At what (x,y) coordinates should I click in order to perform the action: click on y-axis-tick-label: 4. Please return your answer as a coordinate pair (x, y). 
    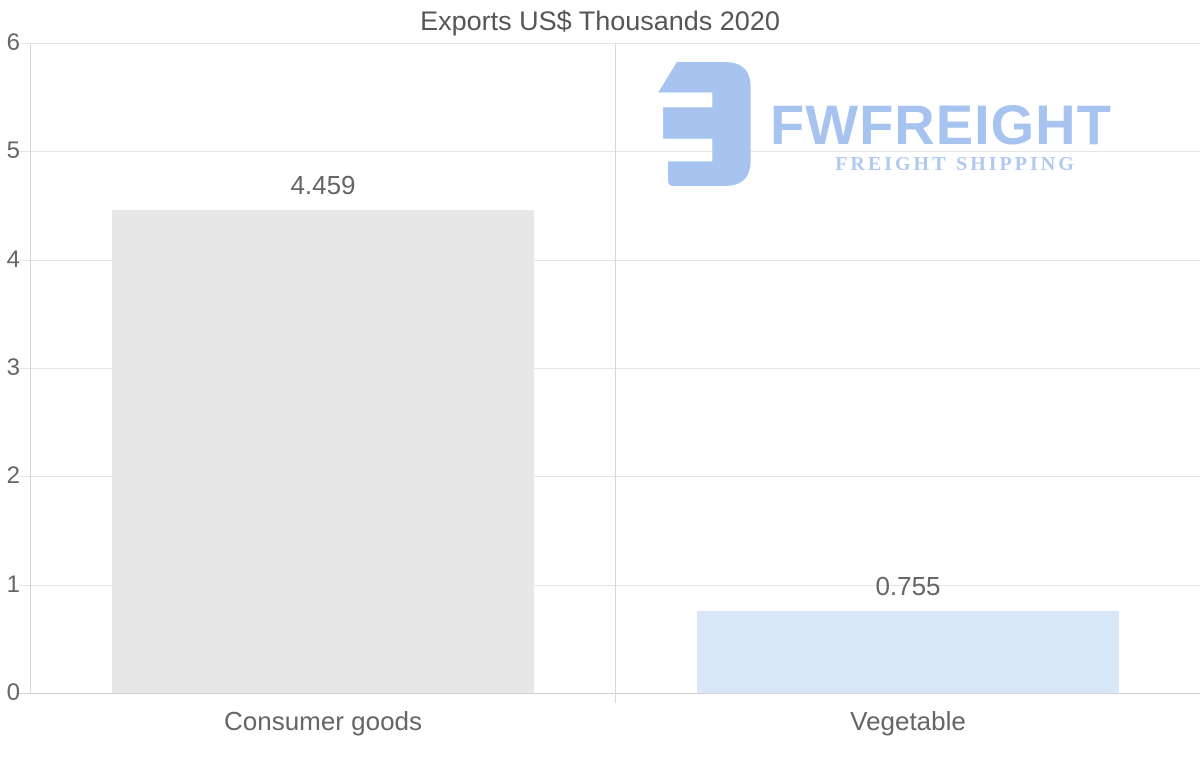
    Looking at the image, I should click on (13, 259).